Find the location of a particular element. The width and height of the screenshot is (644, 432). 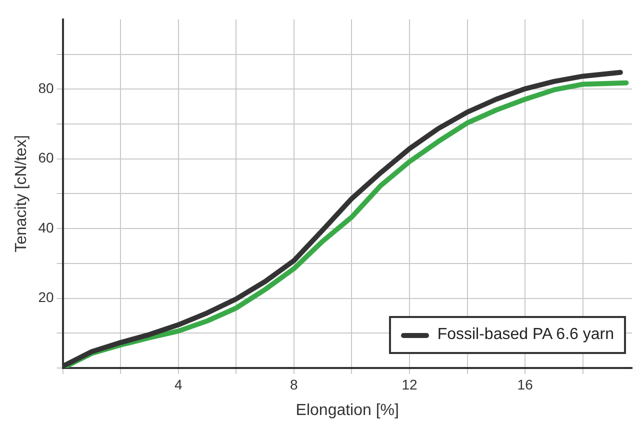

y-tick-label: 20 is located at coordinates (46, 297).